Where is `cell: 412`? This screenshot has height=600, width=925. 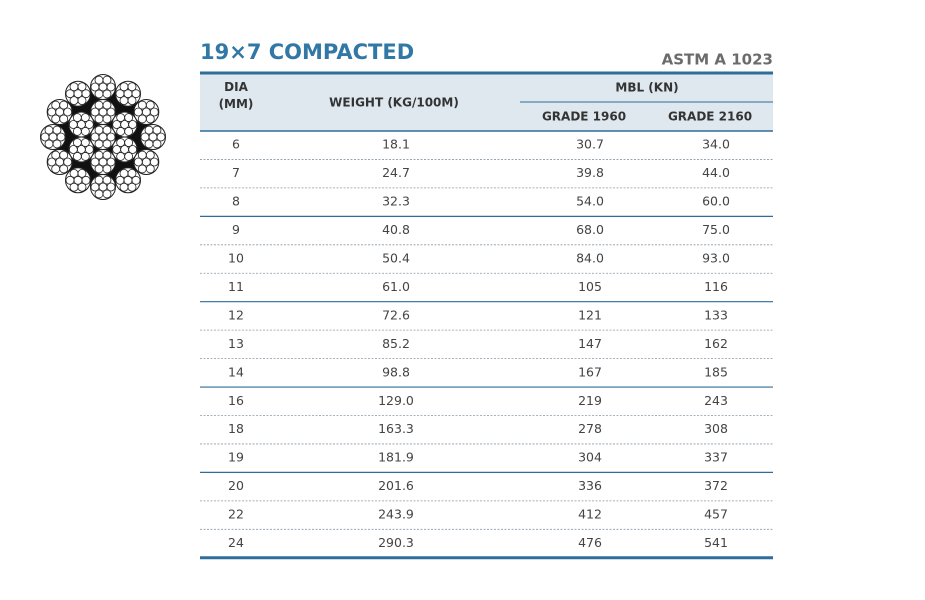
cell: 412 is located at coordinates (590, 514).